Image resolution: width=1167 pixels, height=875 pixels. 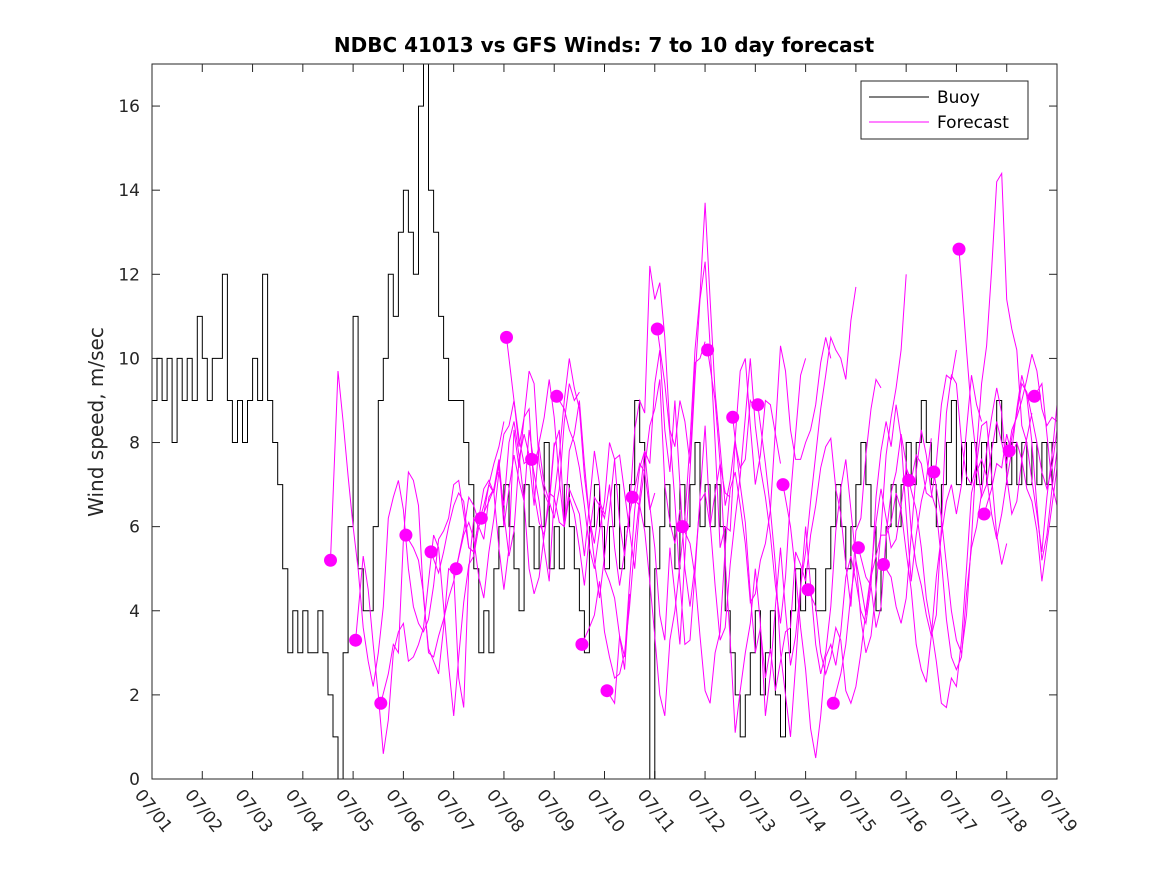 I want to click on y-tick-label: 0, so click(x=134, y=780).